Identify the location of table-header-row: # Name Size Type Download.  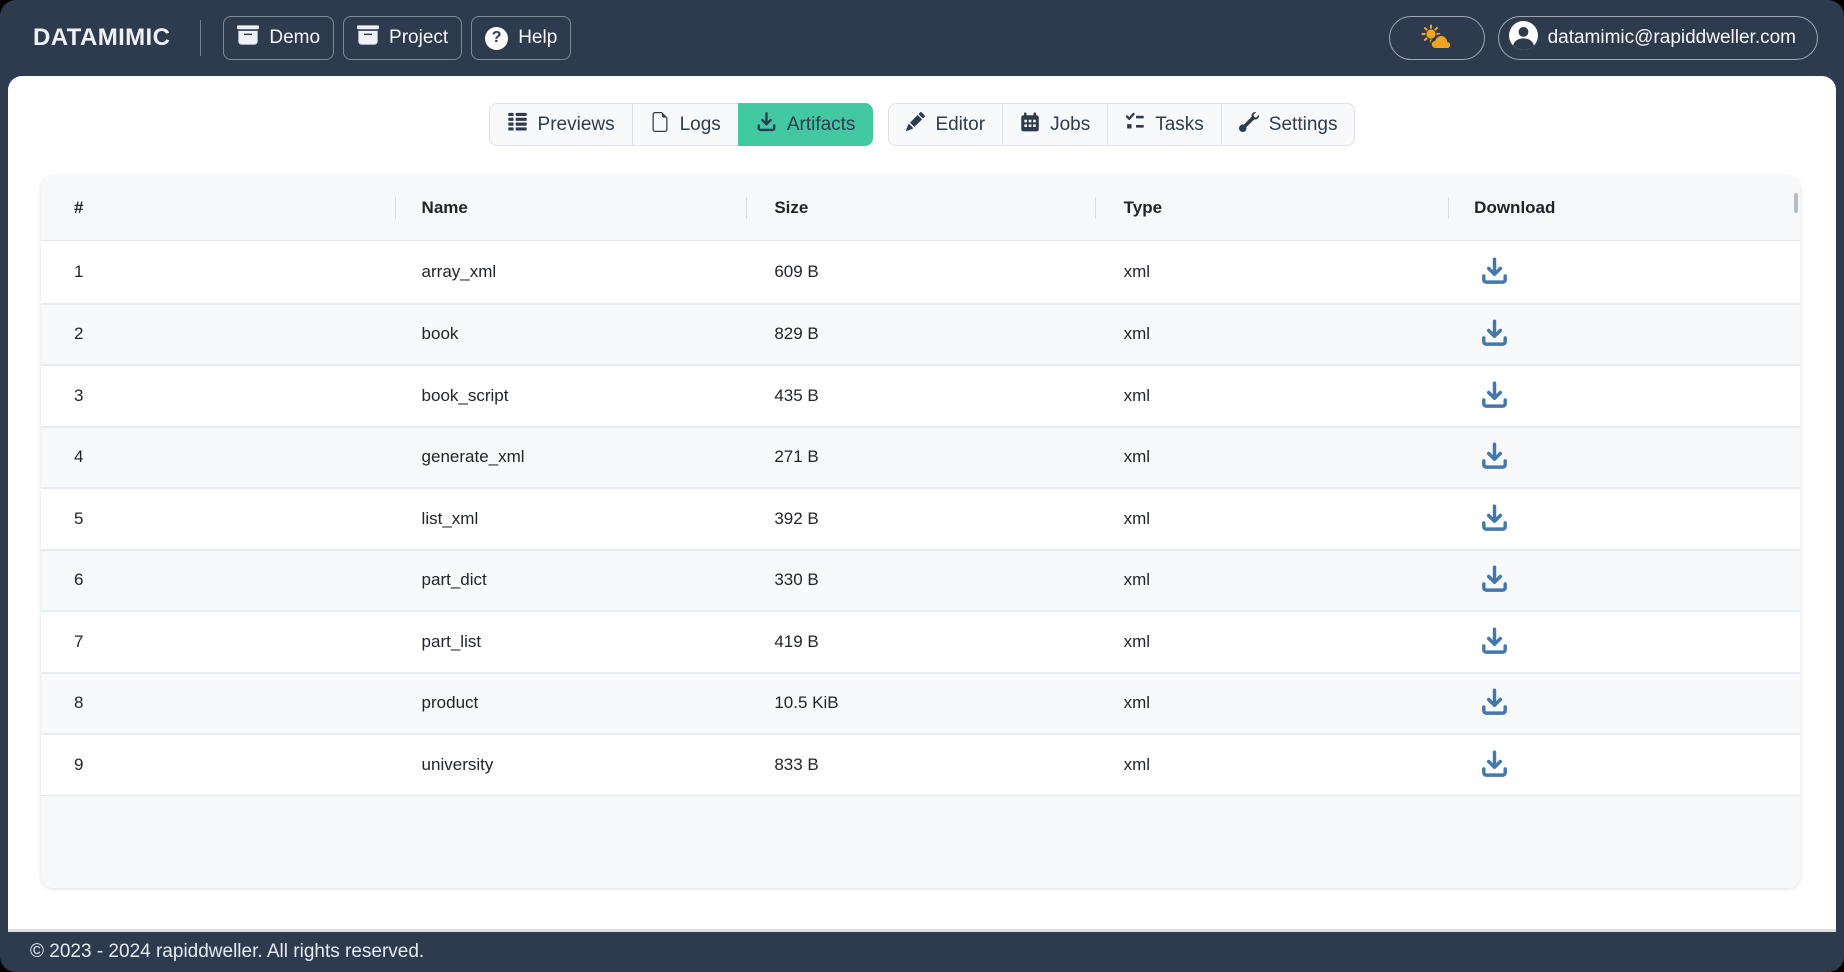
(920, 208).